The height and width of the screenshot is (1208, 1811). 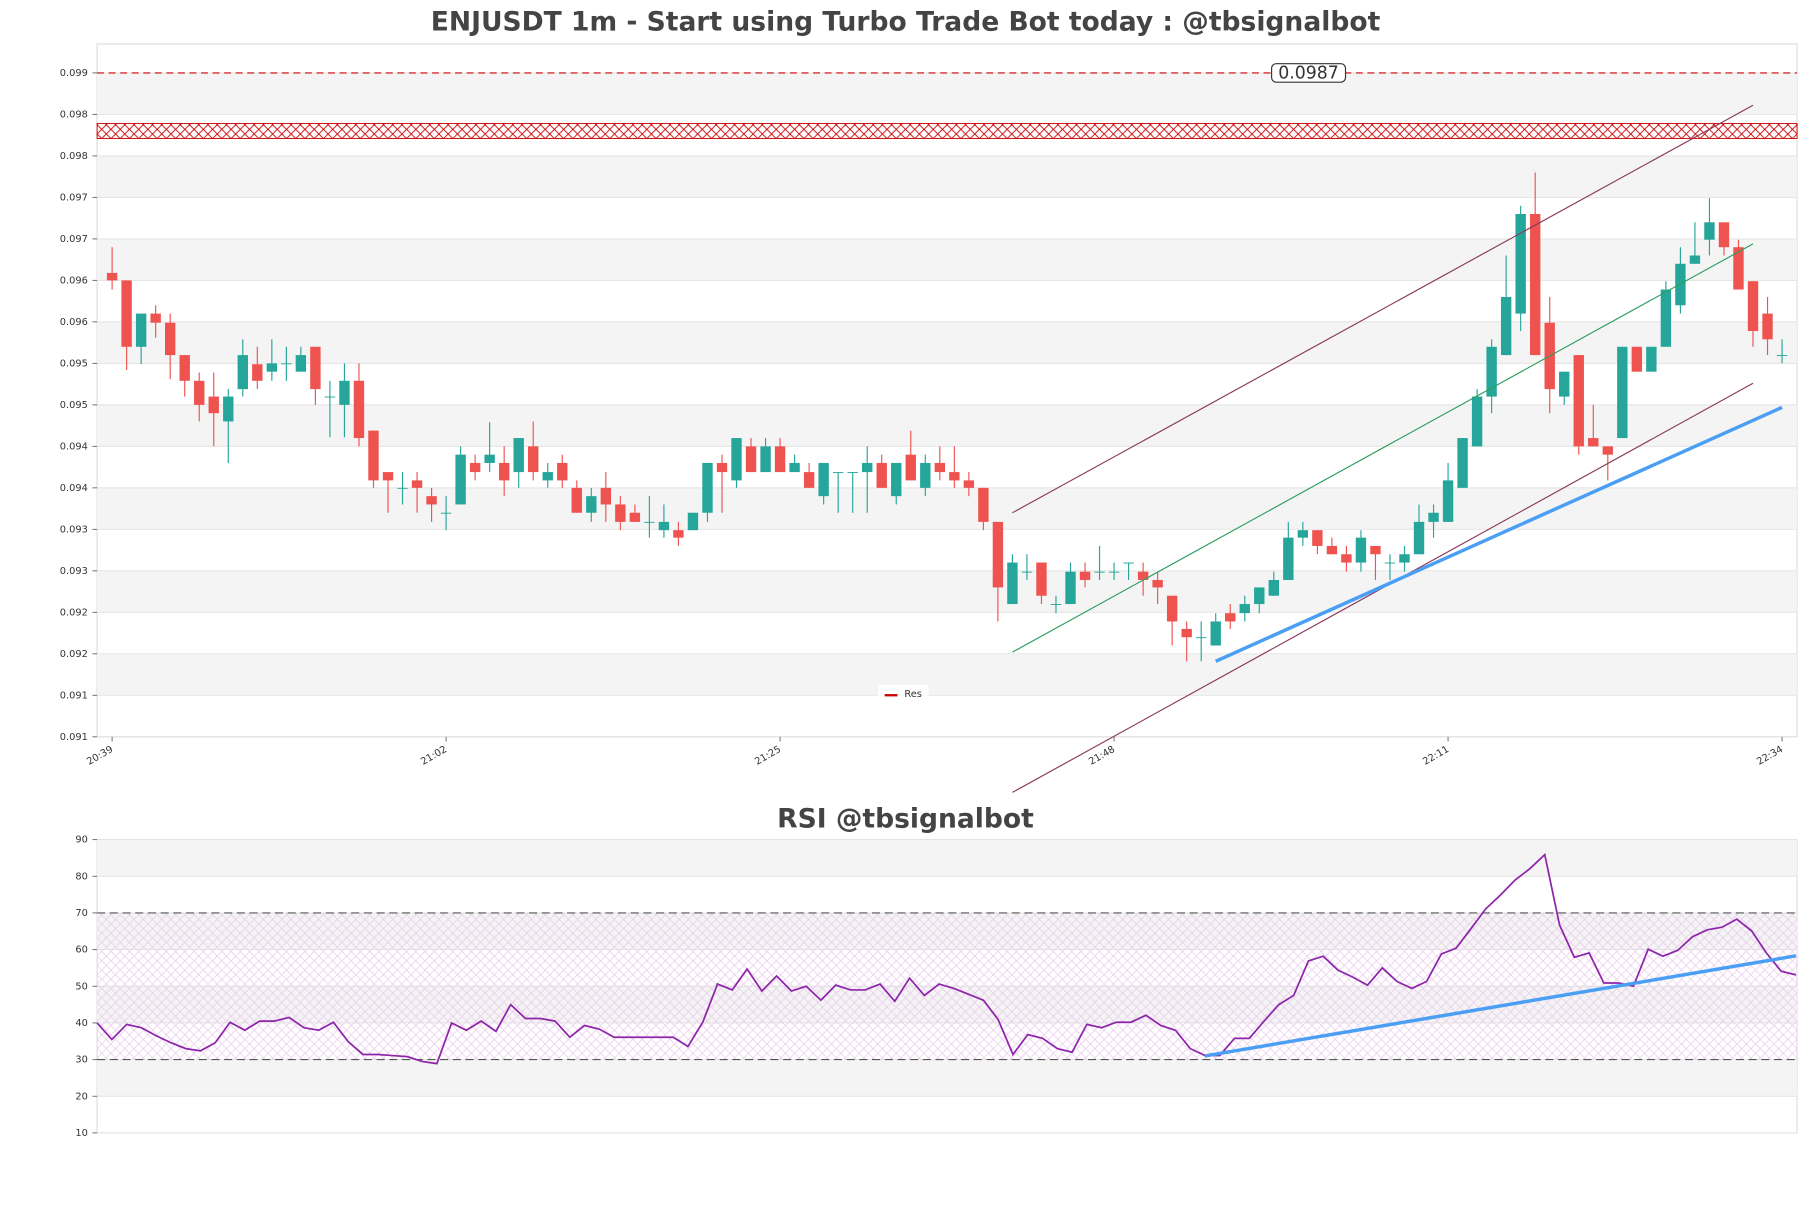 What do you see at coordinates (768, 756) in the screenshot?
I see `x-tick-label: 21:25` at bounding box center [768, 756].